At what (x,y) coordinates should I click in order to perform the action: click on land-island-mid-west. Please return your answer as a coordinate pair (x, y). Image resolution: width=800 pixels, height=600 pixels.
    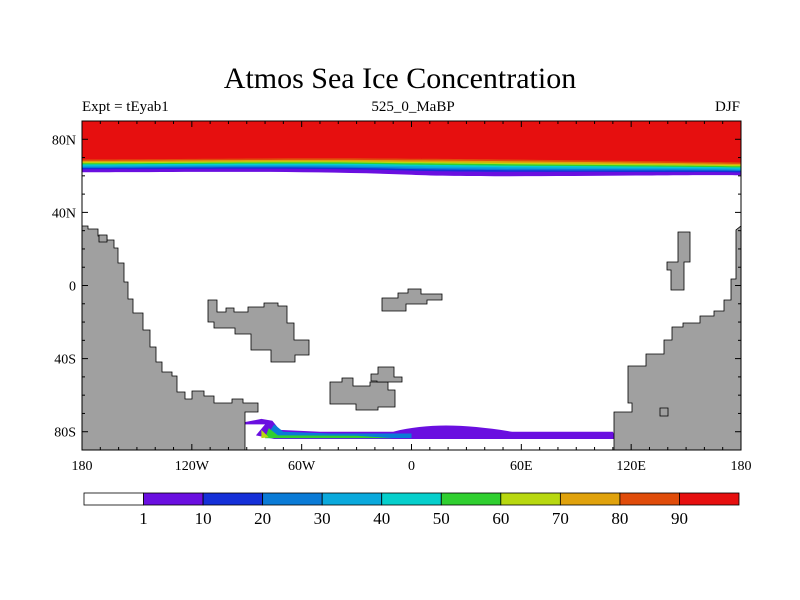
    Looking at the image, I should click on (258, 331).